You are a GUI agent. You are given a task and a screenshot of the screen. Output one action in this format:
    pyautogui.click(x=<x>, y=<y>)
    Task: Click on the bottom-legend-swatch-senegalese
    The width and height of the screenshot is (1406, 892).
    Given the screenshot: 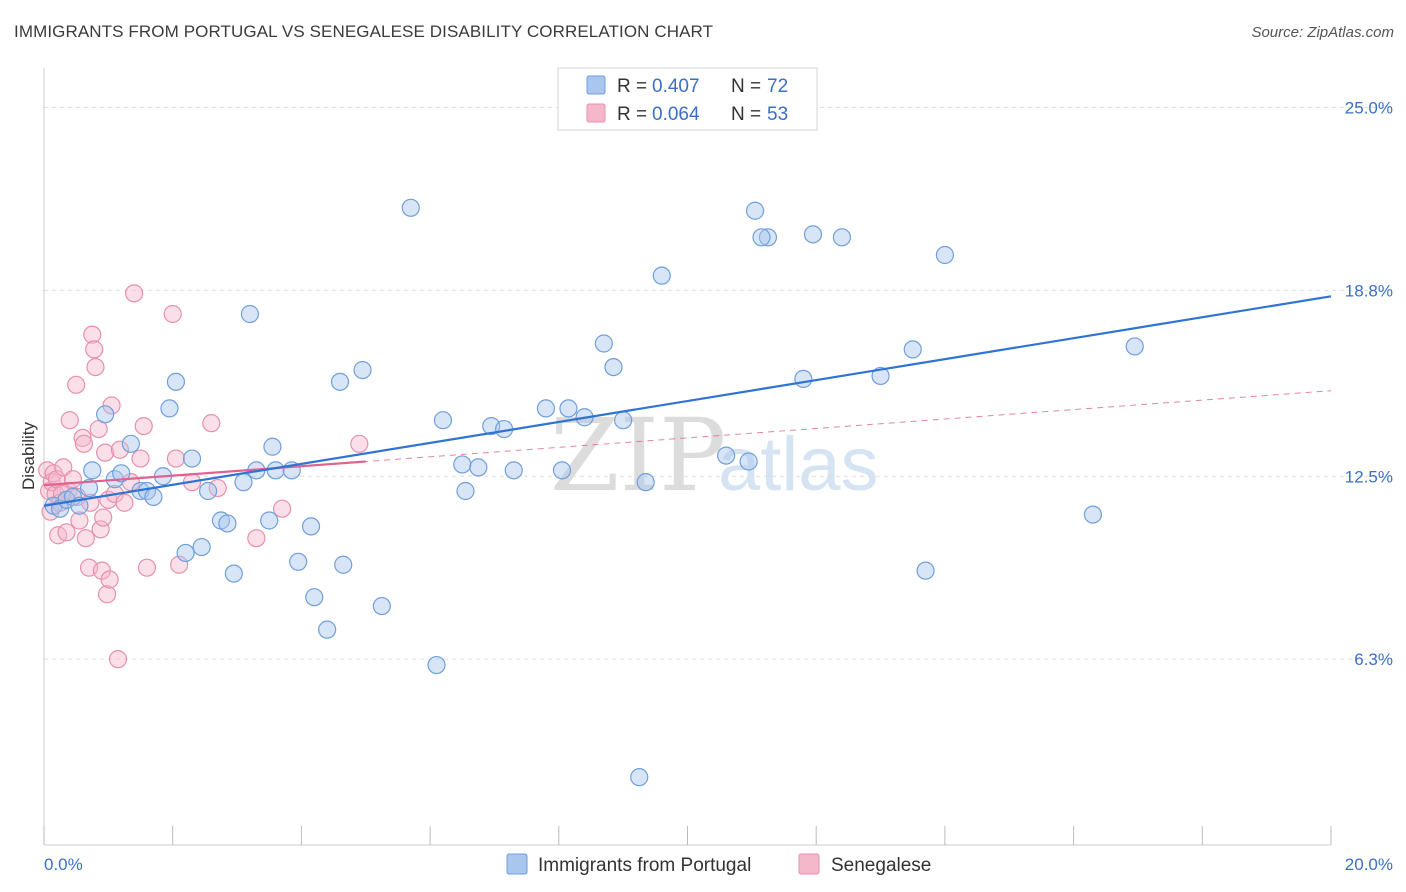 What is the action you would take?
    pyautogui.click(x=809, y=864)
    